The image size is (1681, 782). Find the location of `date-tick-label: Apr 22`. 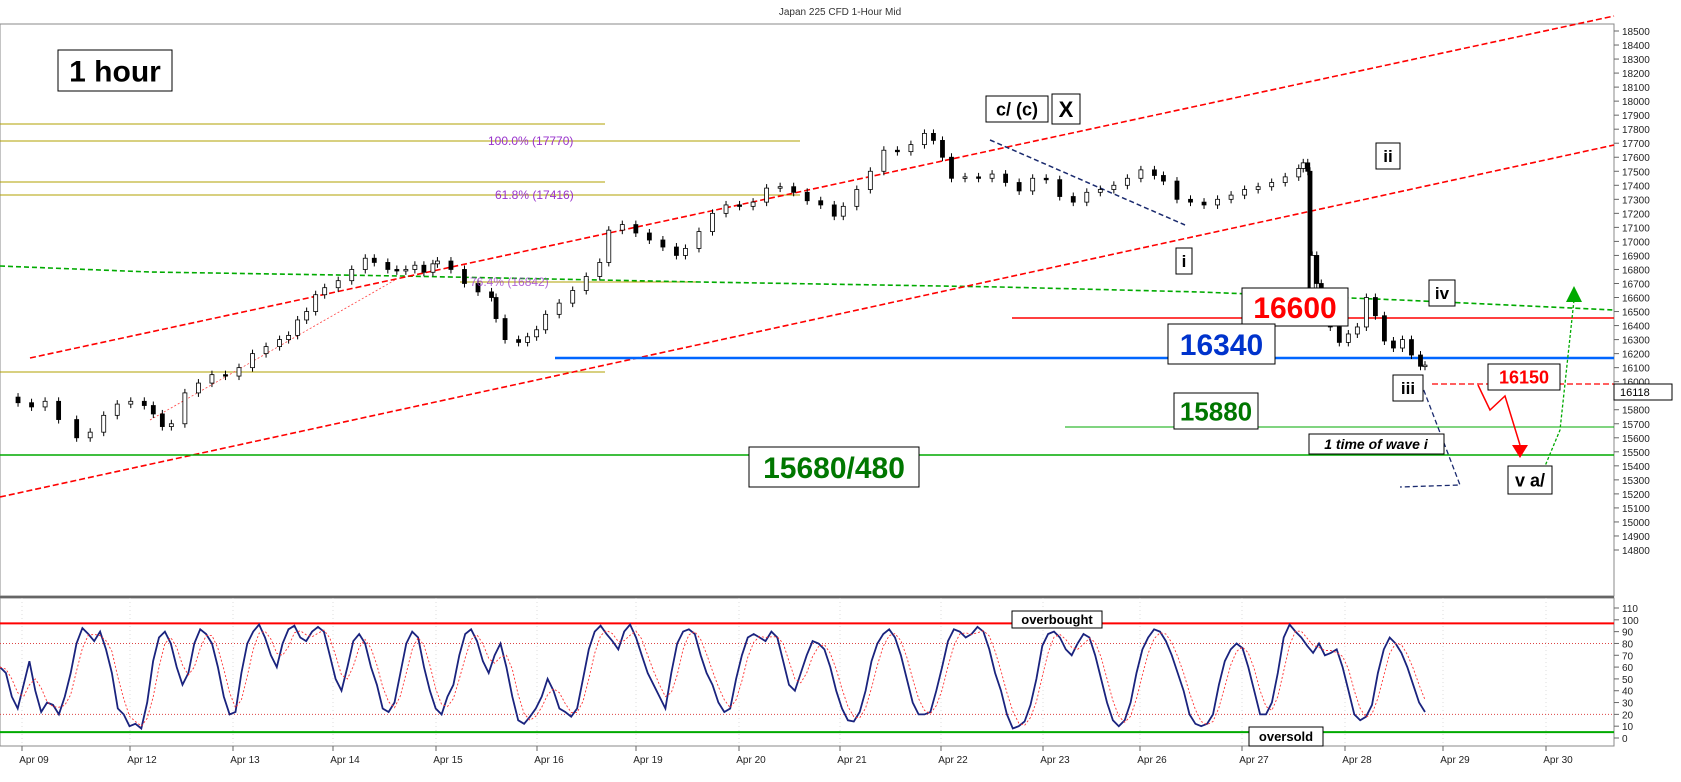

date-tick-label: Apr 22 is located at coordinates (953, 760).